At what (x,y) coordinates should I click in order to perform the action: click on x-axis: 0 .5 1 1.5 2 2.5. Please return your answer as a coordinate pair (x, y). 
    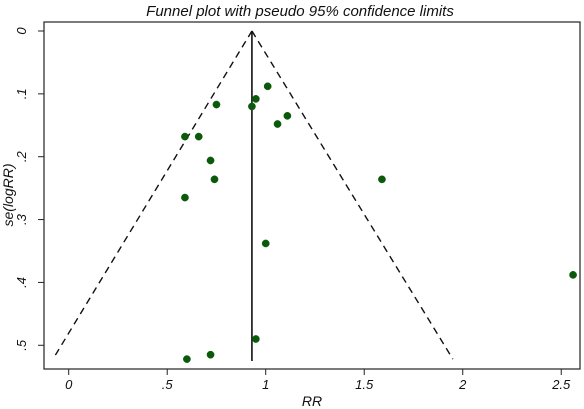
    Looking at the image, I should click on (318, 380).